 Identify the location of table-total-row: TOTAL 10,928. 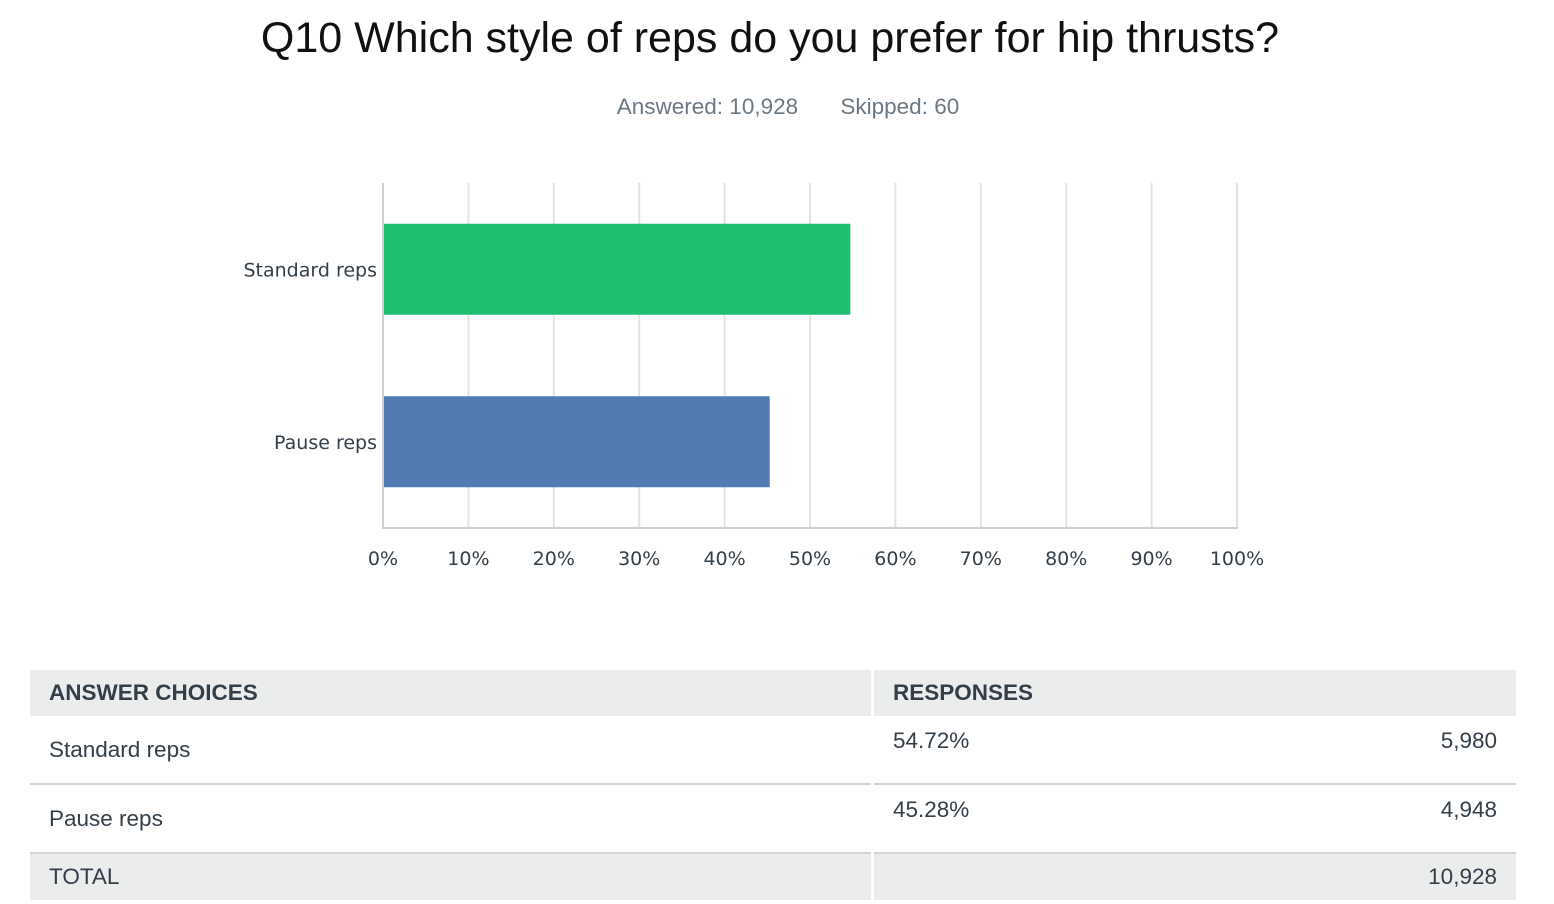
(773, 876).